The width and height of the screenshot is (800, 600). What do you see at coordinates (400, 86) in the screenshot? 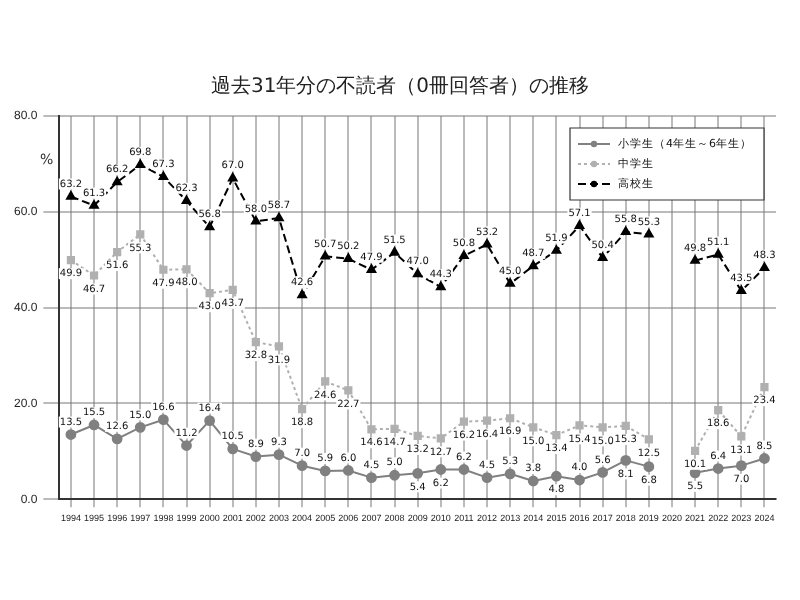
I see `chart-title: 過去31年分の不読者（0冊回答者）の推移` at bounding box center [400, 86].